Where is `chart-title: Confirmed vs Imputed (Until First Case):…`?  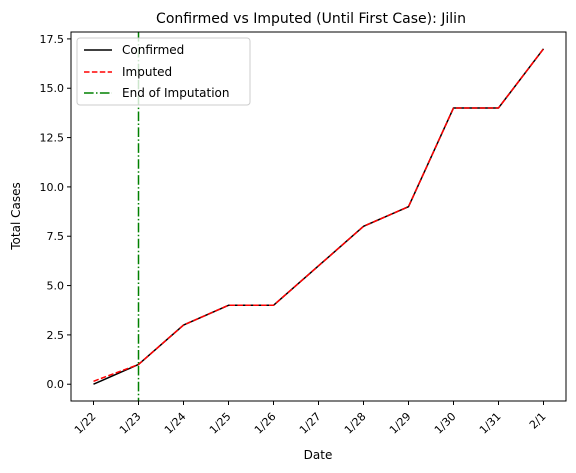 chart-title: Confirmed vs Imputed (Until First Case):… is located at coordinates (311, 19).